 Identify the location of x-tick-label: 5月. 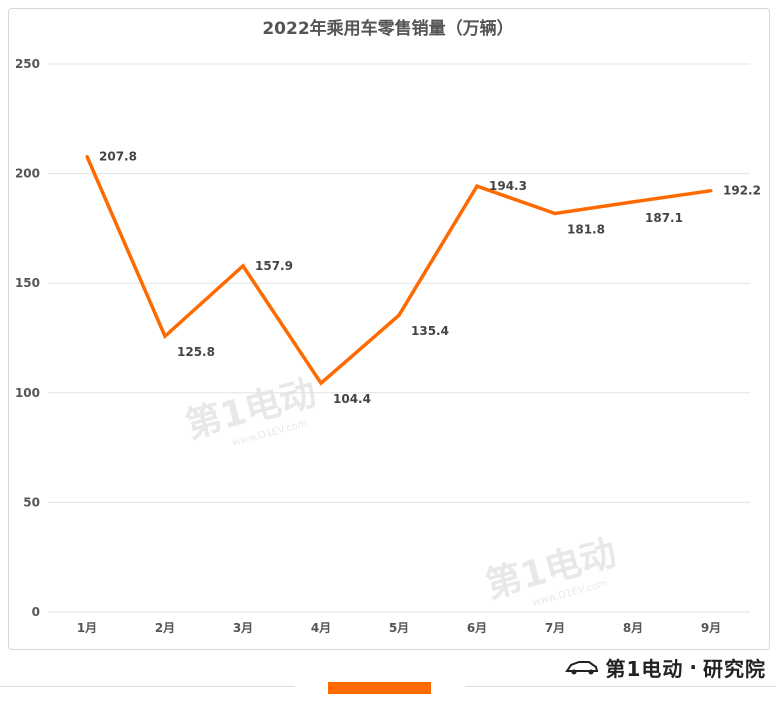
(399, 628).